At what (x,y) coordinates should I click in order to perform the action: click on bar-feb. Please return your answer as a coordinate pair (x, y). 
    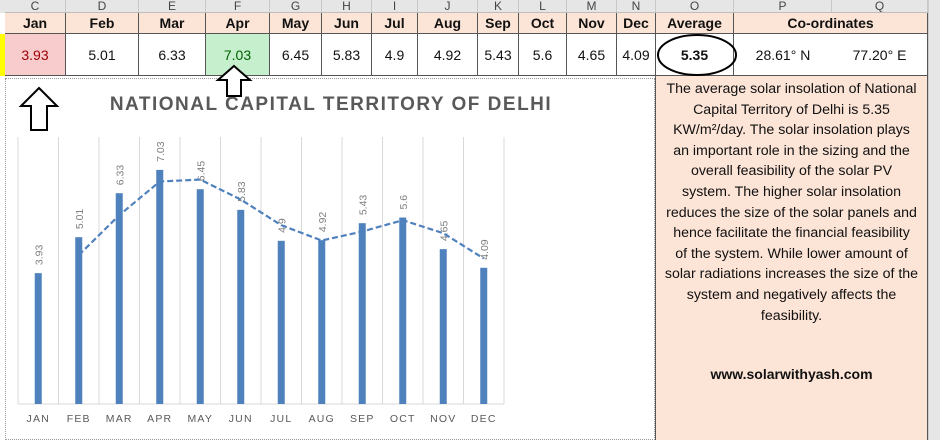
    Looking at the image, I should click on (79, 320).